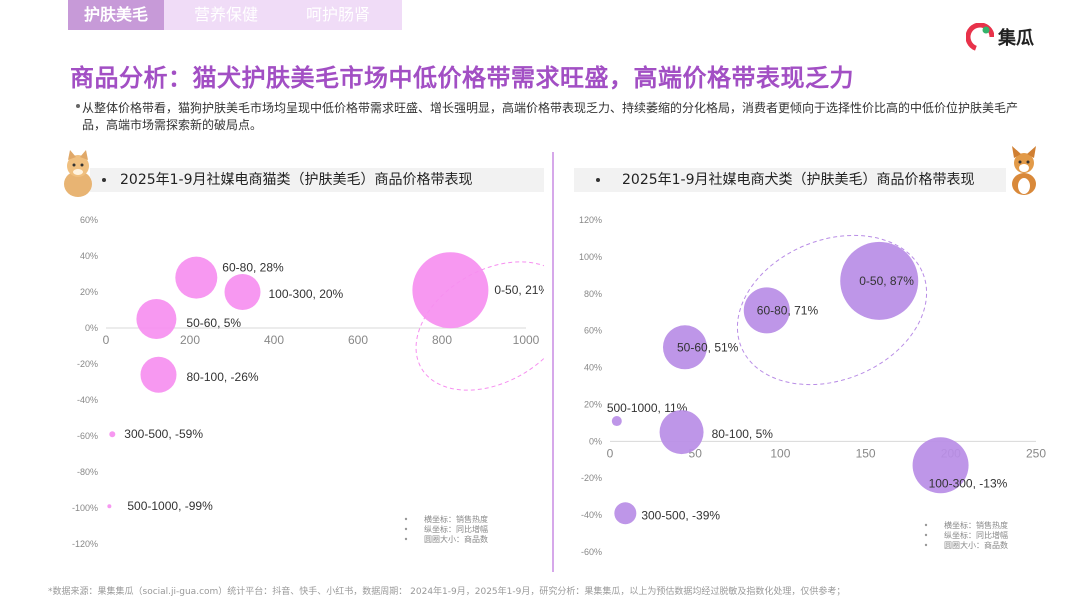  I want to click on category-tabs: 护肤美毛 营养保健 呵护肠肾, so click(235, 15).